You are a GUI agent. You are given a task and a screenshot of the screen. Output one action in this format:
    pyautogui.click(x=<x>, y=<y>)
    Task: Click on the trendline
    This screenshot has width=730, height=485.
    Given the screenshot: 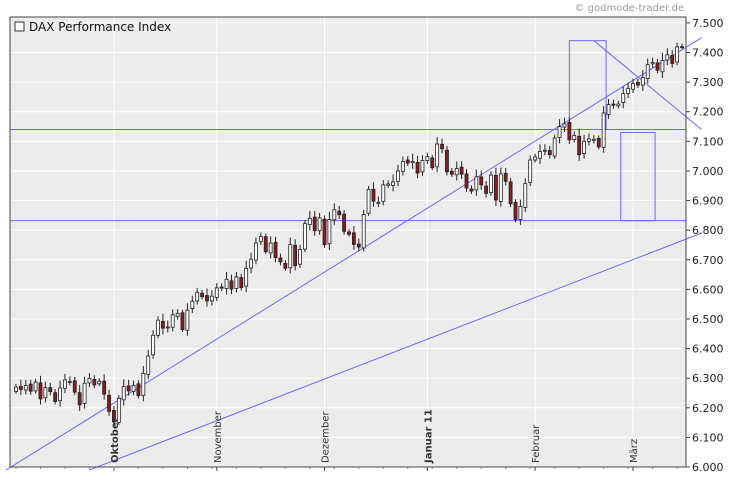 What is the action you would take?
    pyautogui.click(x=647, y=85)
    